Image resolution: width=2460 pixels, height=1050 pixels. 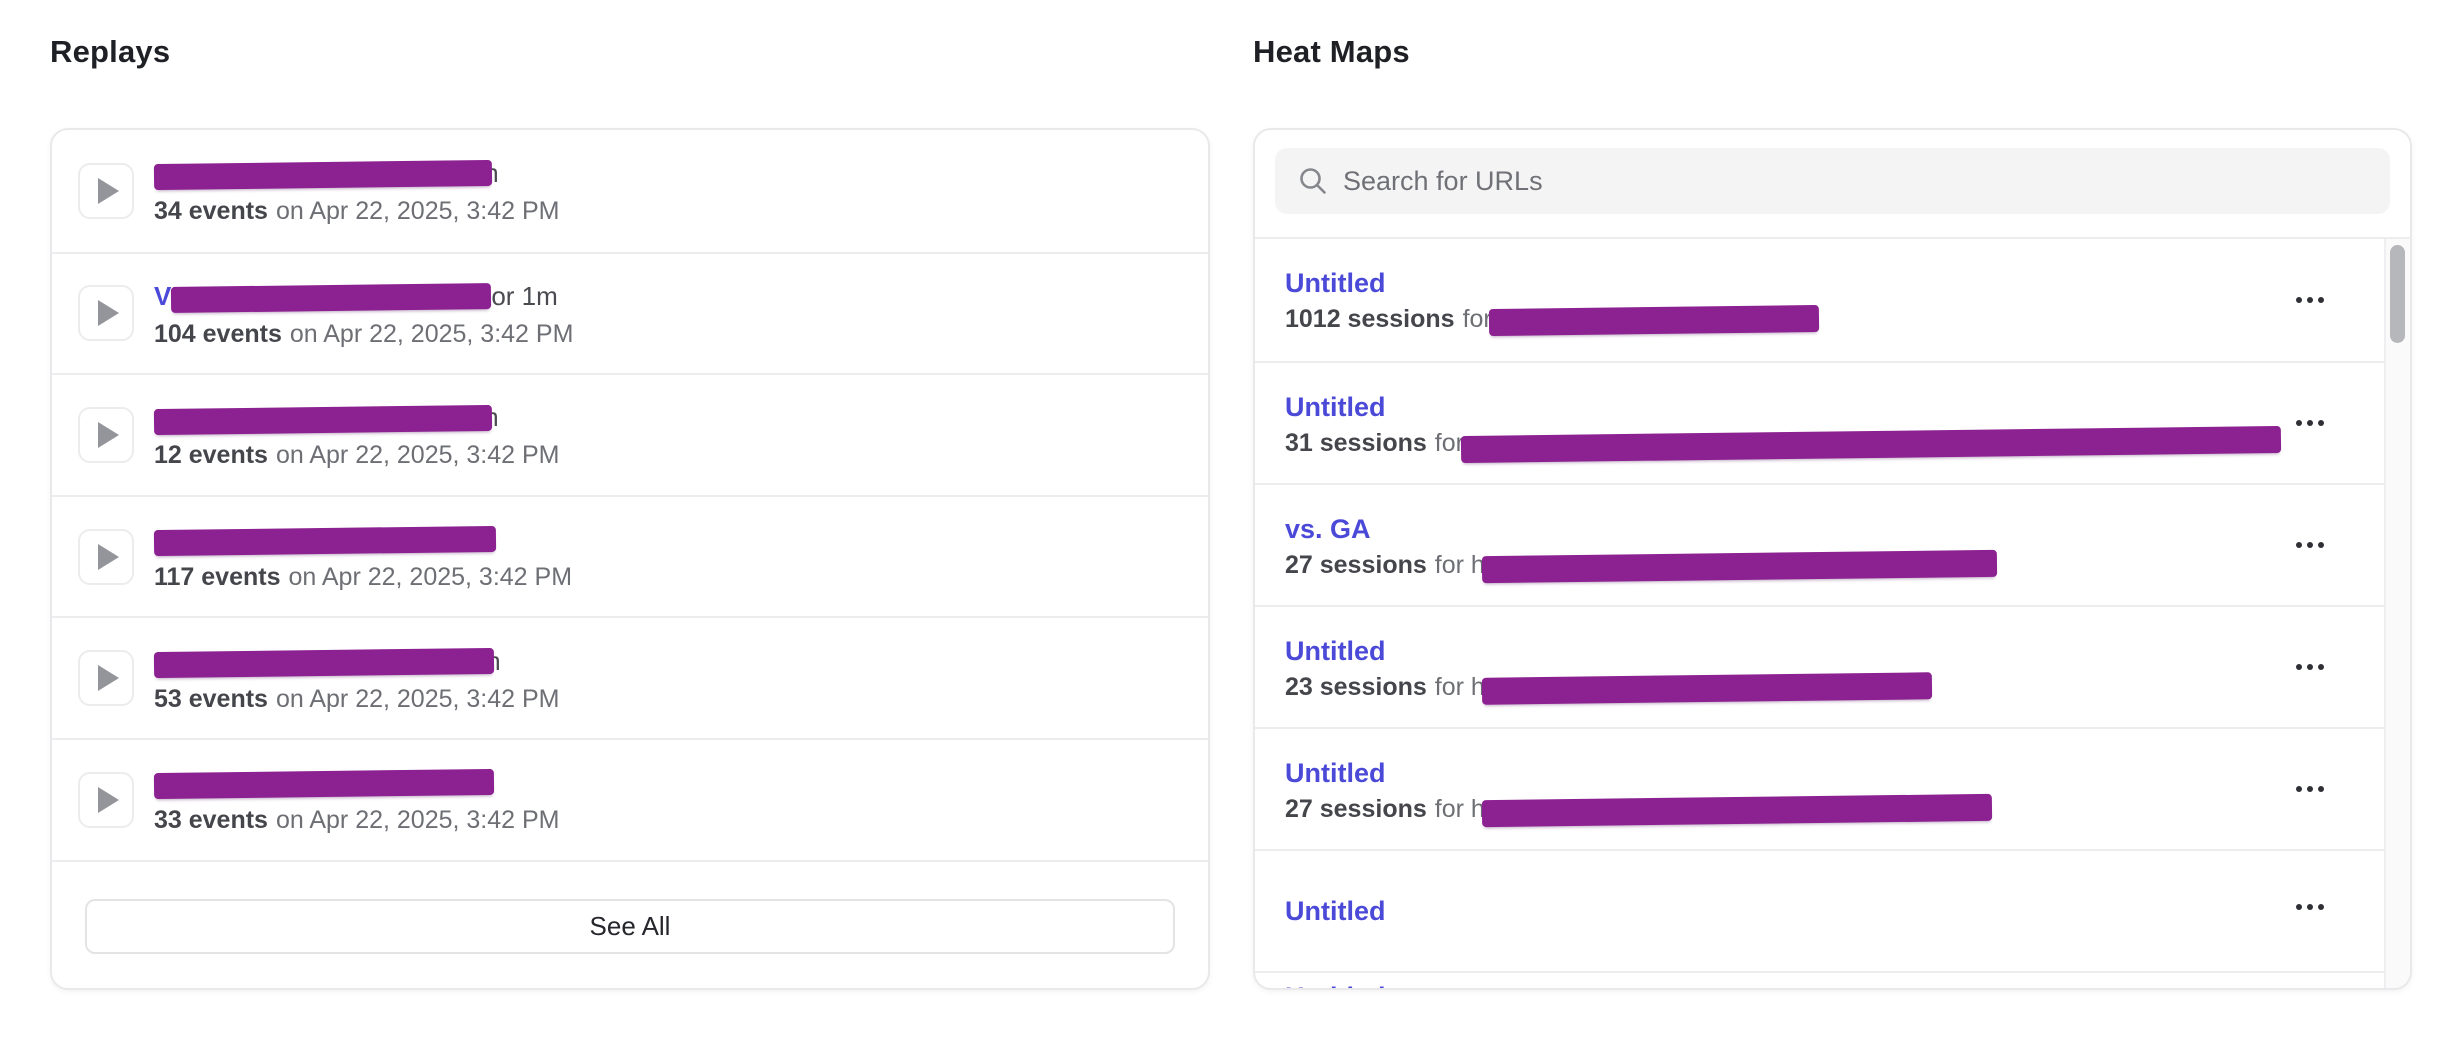 I want to click on replay-title, so click(x=362, y=540).